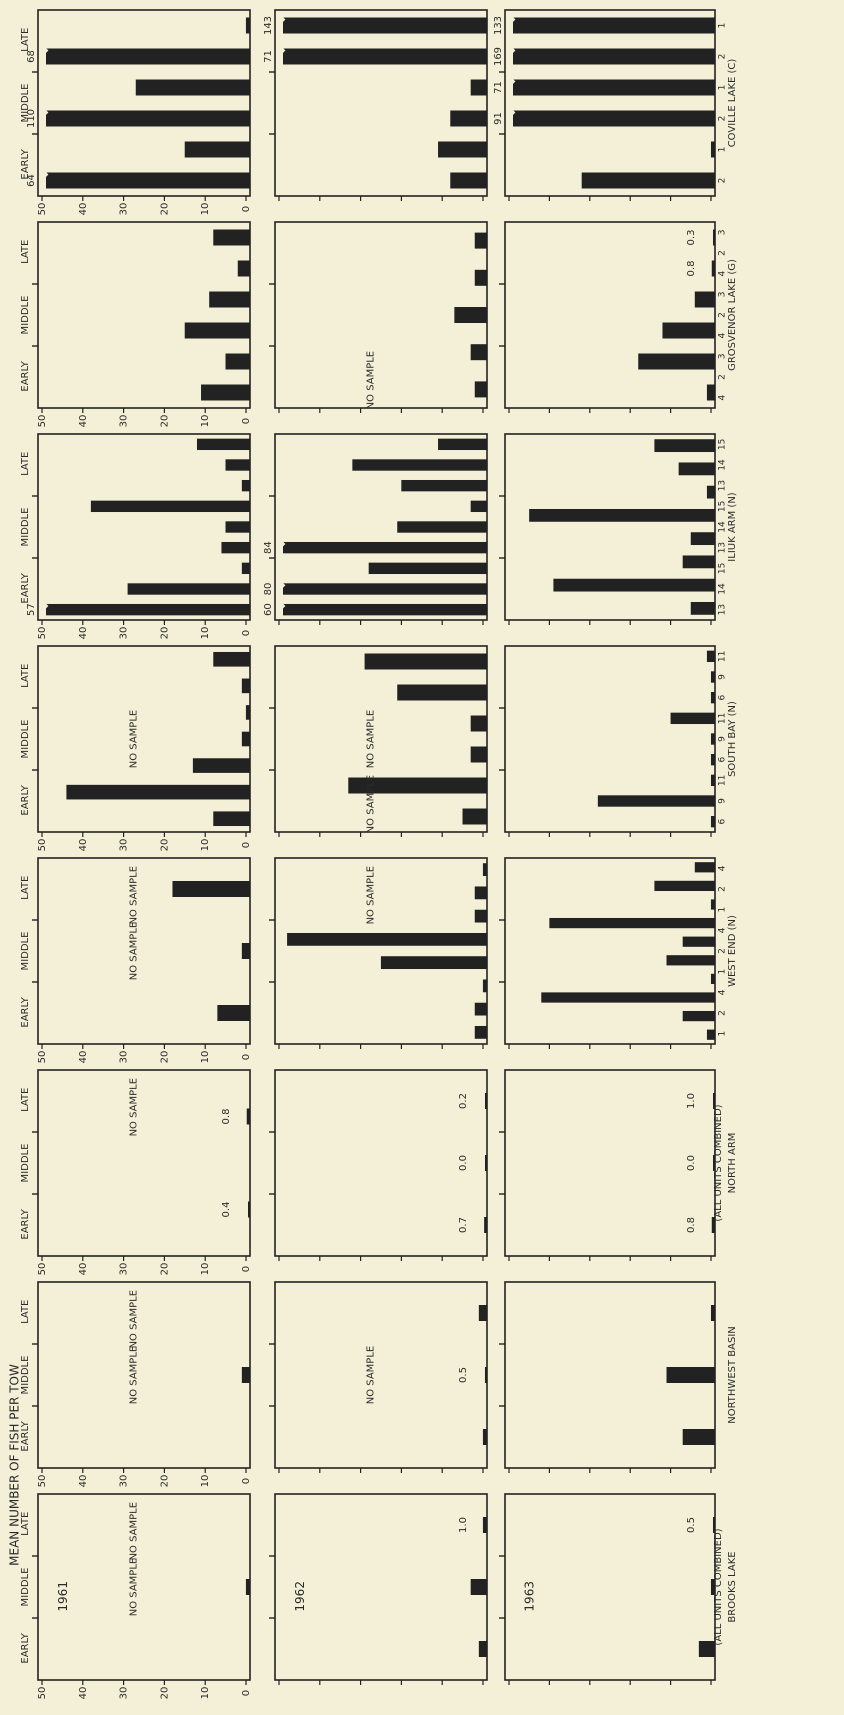 The image size is (844, 1715). I want to click on location-label: SOUTH BAY (N), so click(732, 739).